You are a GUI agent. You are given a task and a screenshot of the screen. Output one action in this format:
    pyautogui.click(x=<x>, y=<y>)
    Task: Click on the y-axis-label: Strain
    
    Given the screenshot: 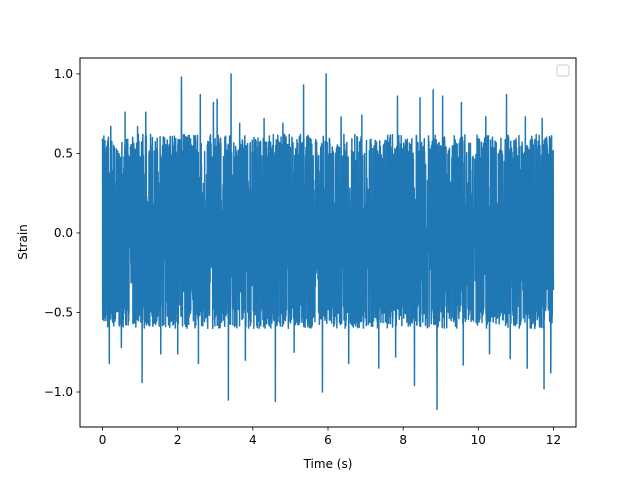 What is the action you would take?
    pyautogui.click(x=23, y=242)
    